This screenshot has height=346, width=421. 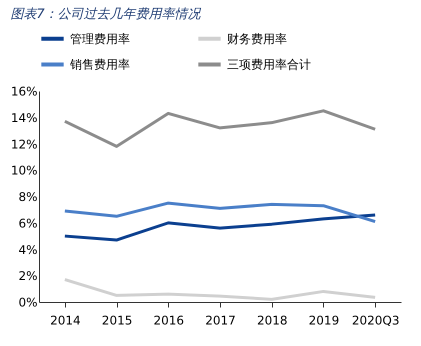 I want to click on y-tick-label: 12%, so click(x=24, y=144).